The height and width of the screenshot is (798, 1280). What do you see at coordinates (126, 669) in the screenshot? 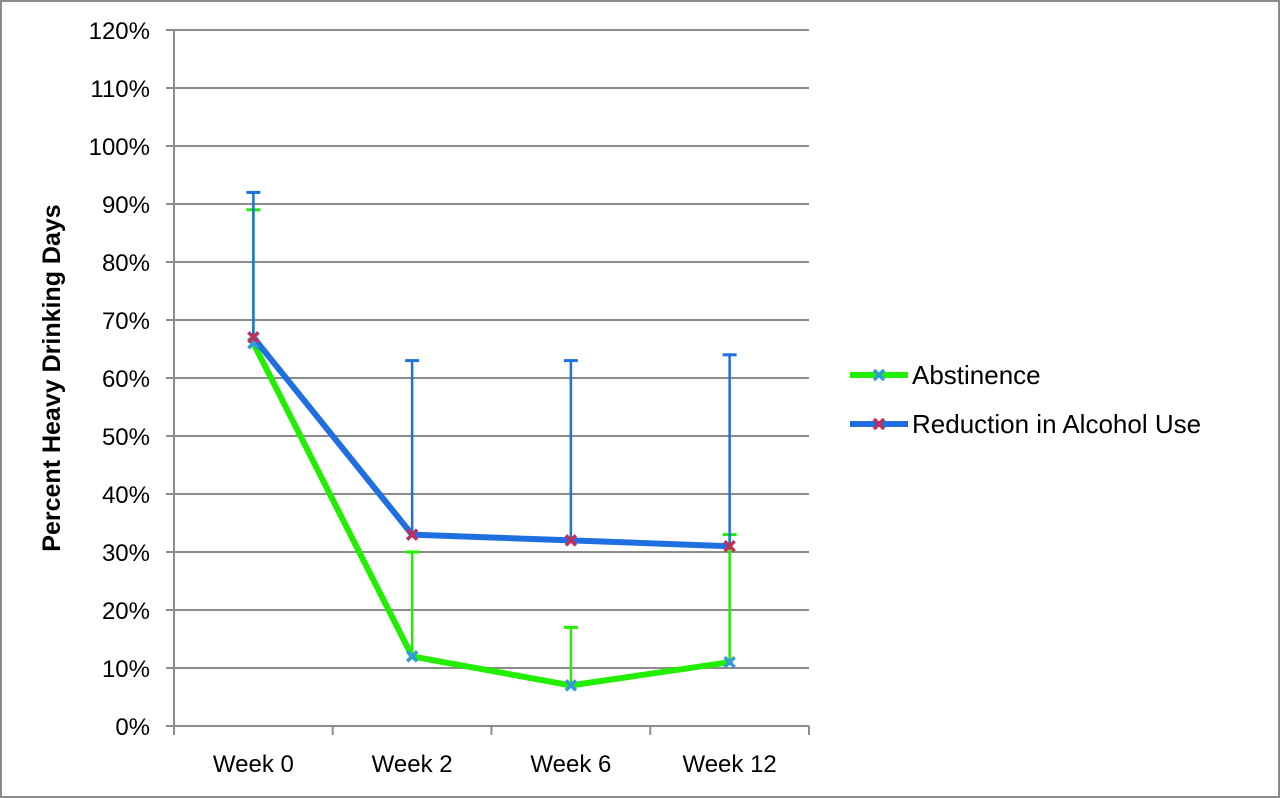
I see `y-tick-label: 10%` at bounding box center [126, 669].